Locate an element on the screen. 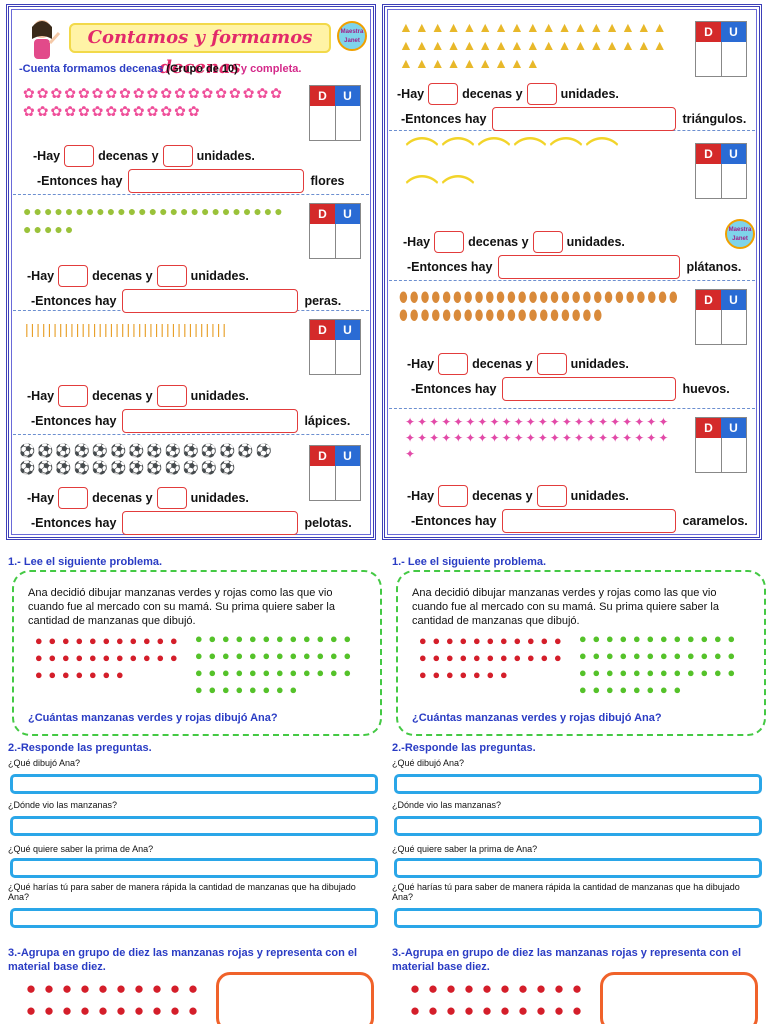  entonces-row: -Entonces hay peras. is located at coordinates (186, 301).